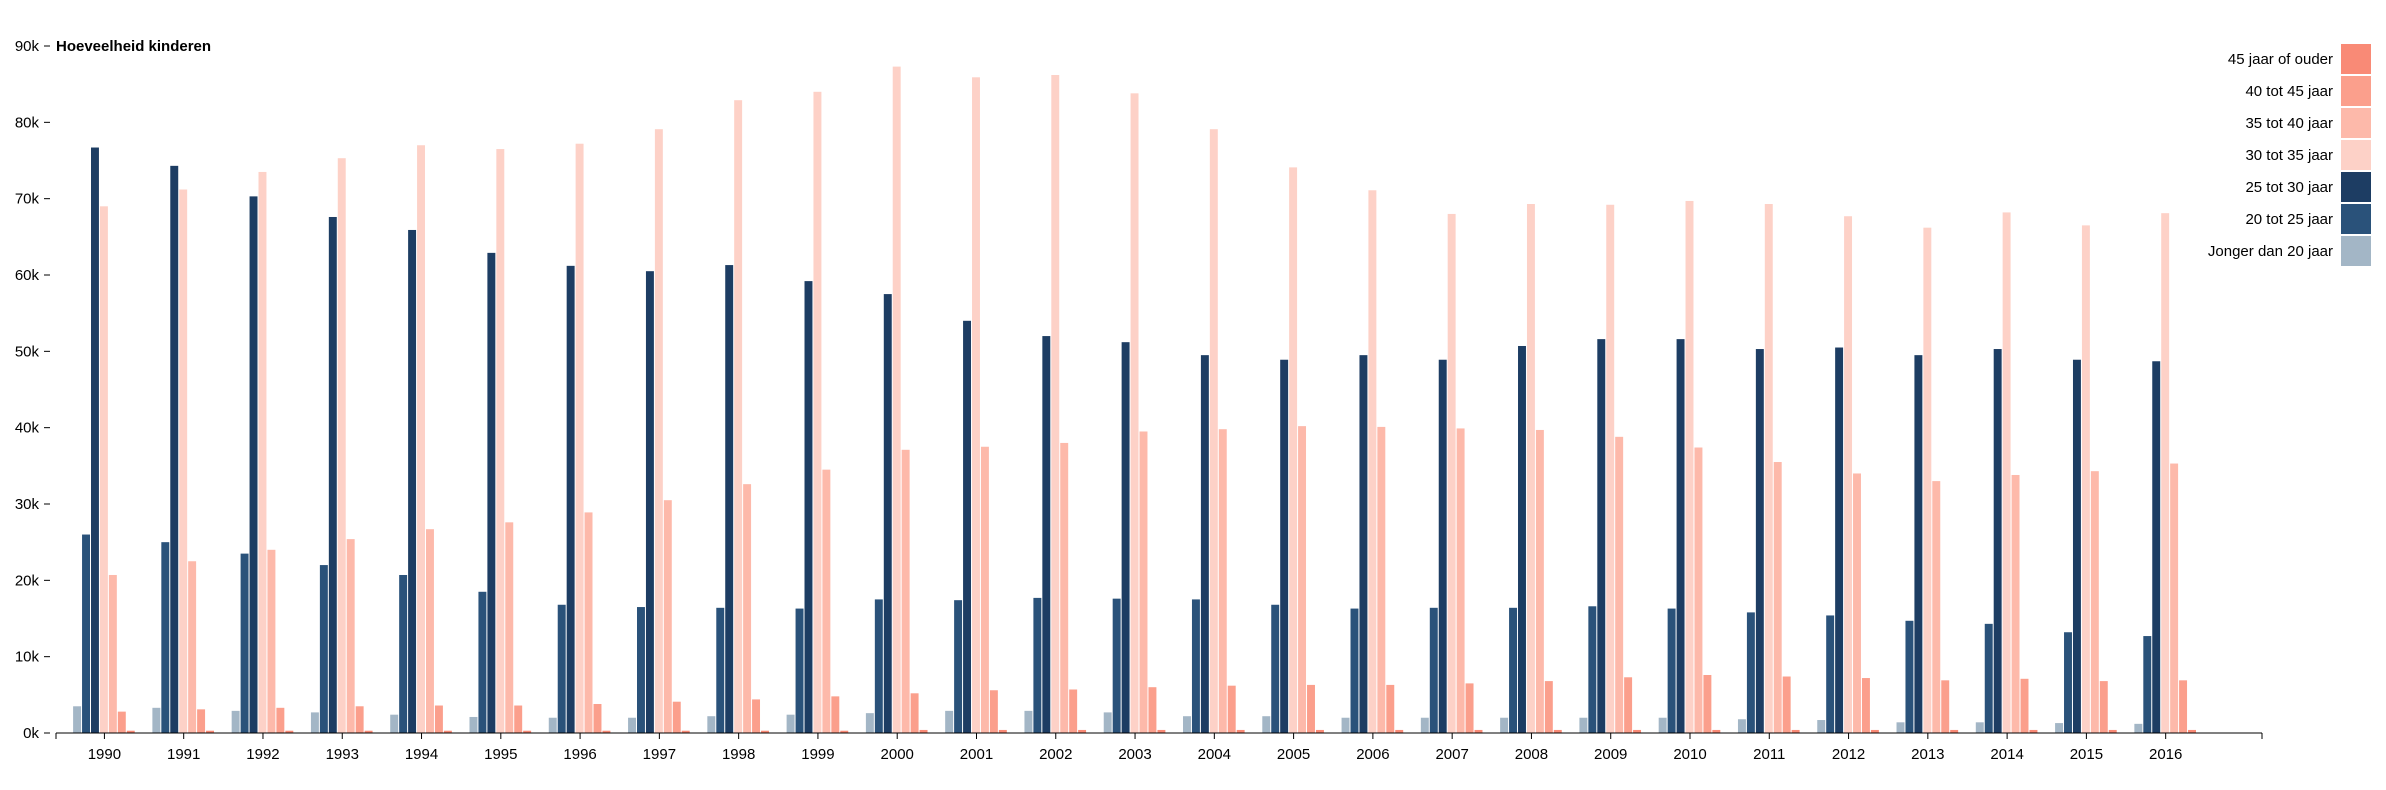 This screenshot has width=2386, height=790. I want to click on legend-item: 25 tot 30 jaar, so click(2308, 187).